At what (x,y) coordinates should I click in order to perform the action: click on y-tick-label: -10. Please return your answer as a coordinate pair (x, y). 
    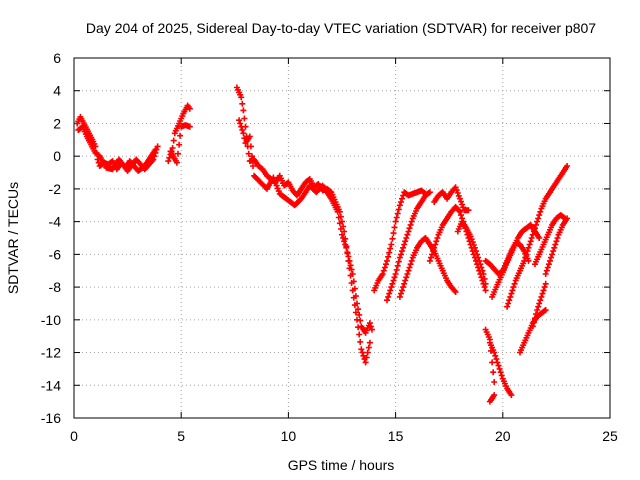
    Looking at the image, I should click on (51, 320).